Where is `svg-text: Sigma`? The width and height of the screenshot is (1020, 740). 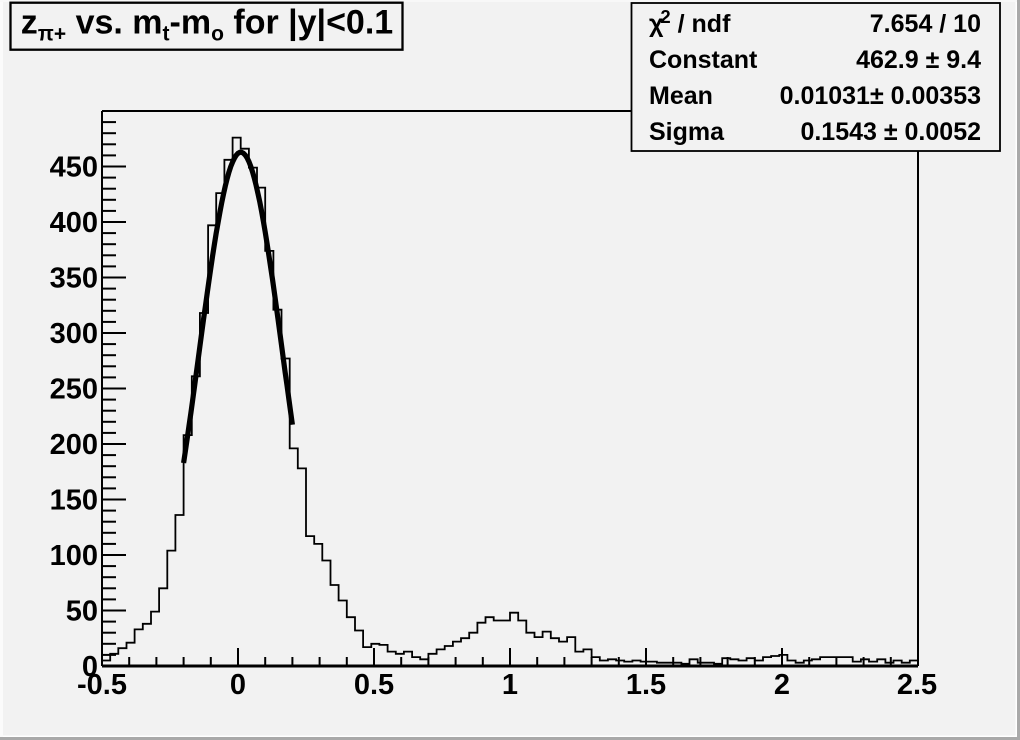 svg-text: Sigma is located at coordinates (687, 132).